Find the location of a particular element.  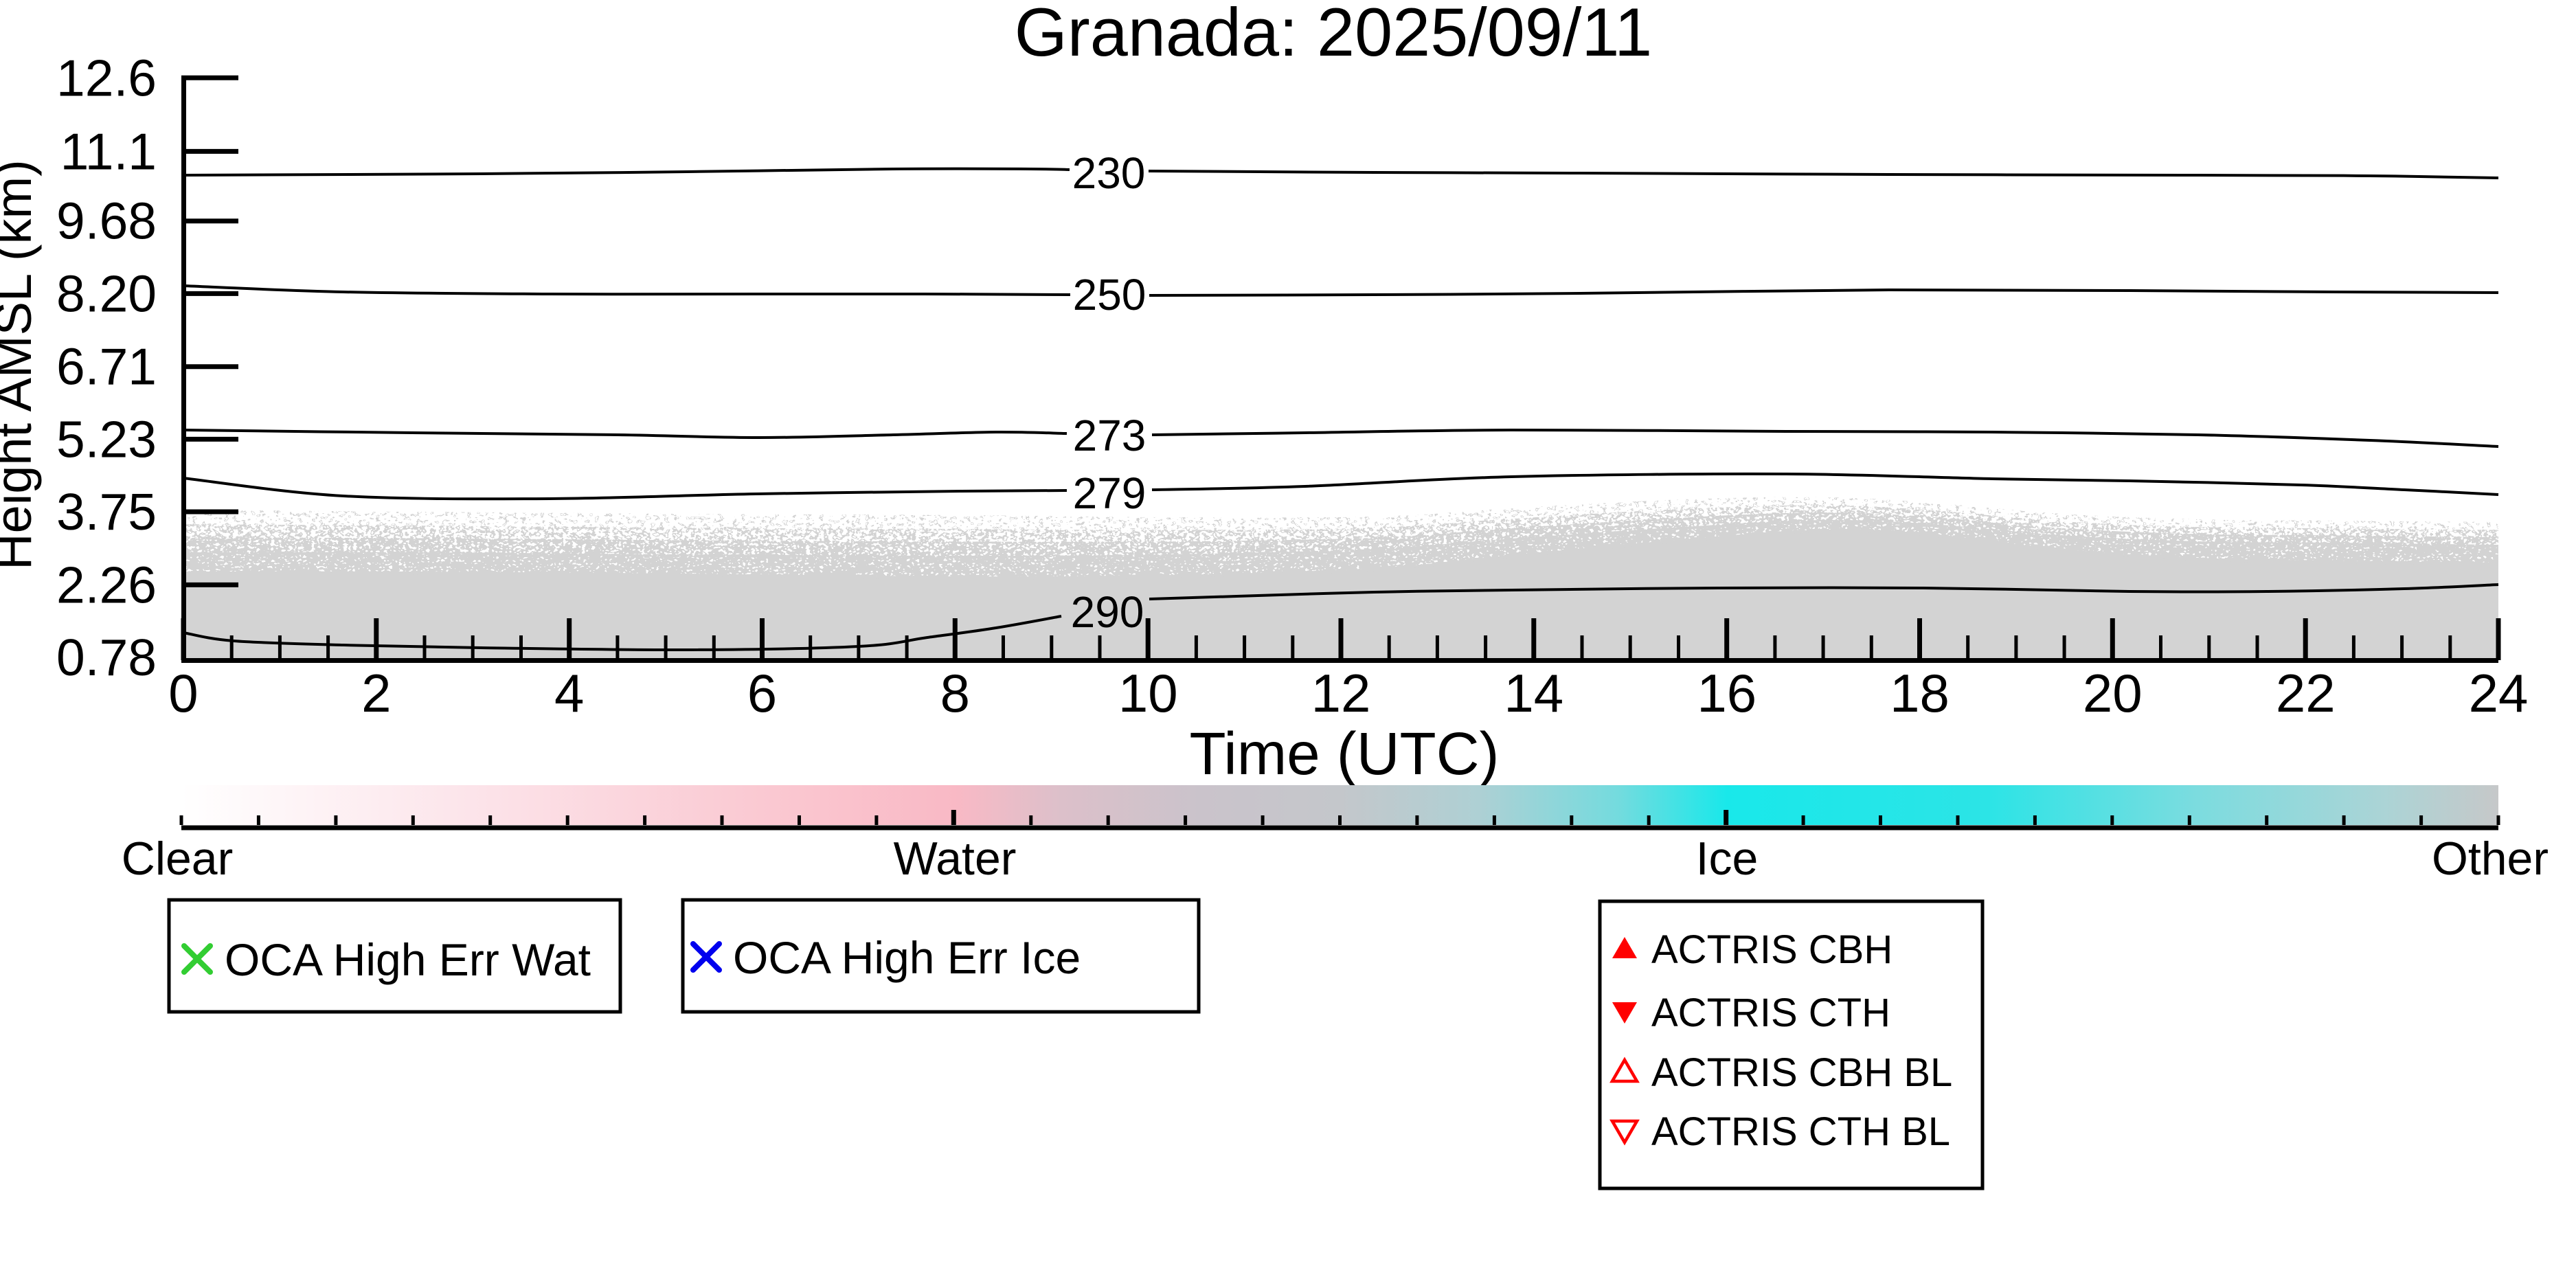

svg-text: 6.71 is located at coordinates (106, 367).